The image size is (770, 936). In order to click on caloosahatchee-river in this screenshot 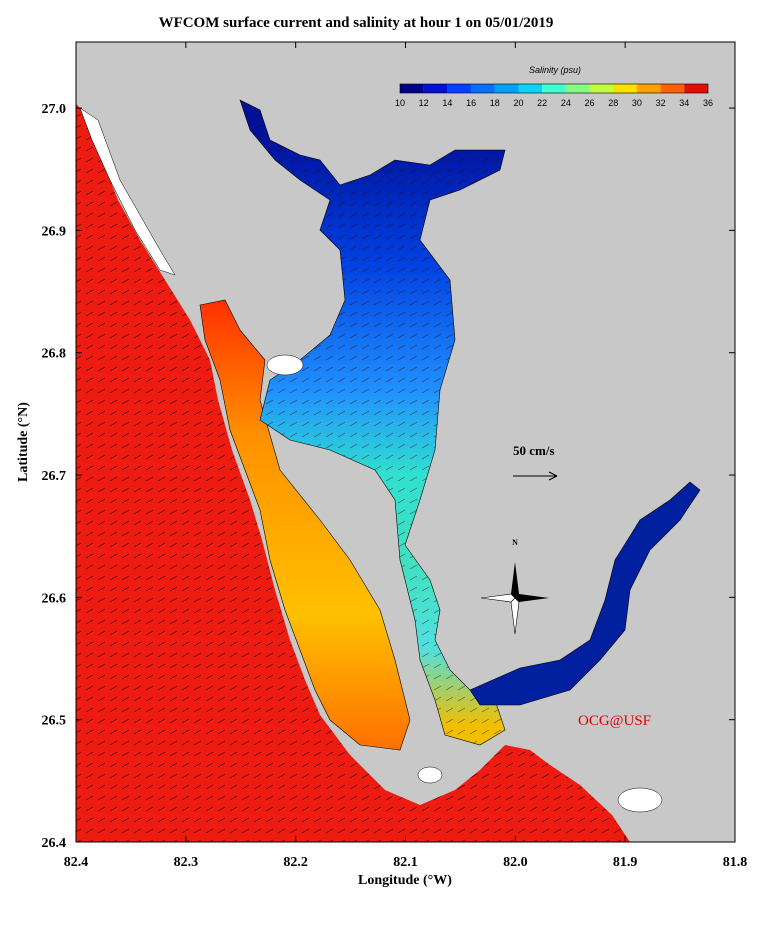, I will do `click(585, 593)`.